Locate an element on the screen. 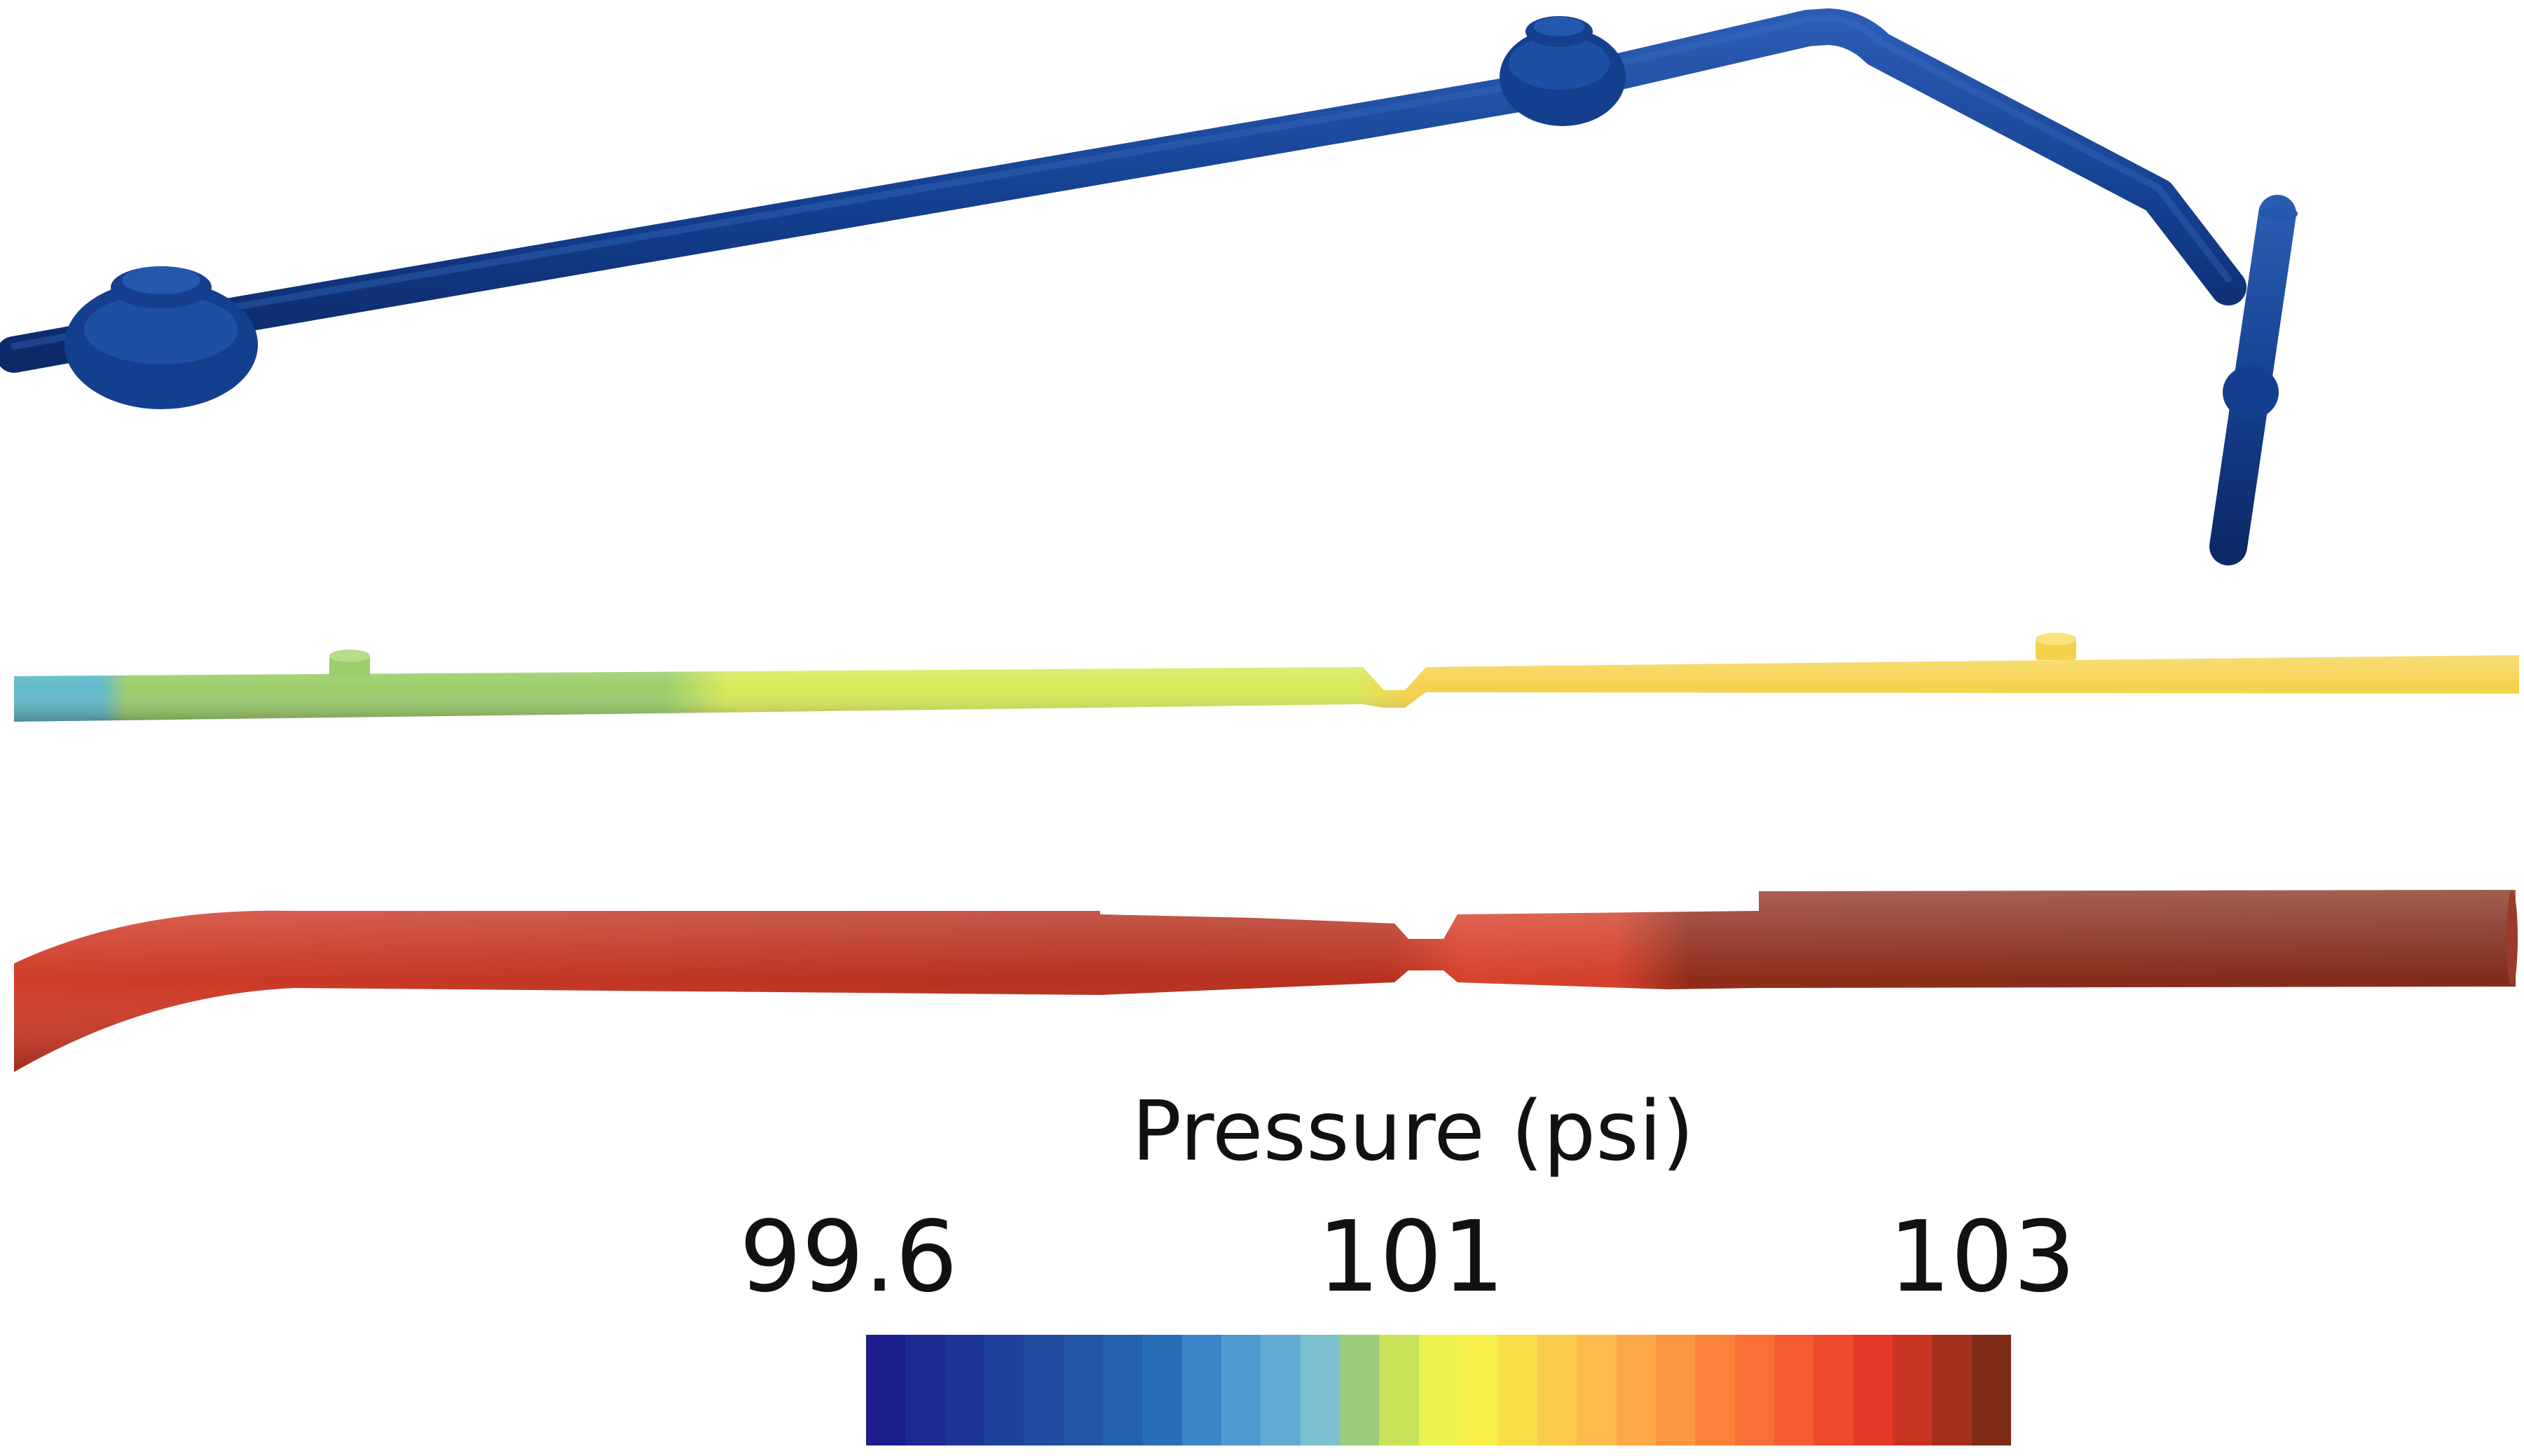 The height and width of the screenshot is (1456, 2524). legend-title: Pressure (psi) is located at coordinates (1413, 1131).